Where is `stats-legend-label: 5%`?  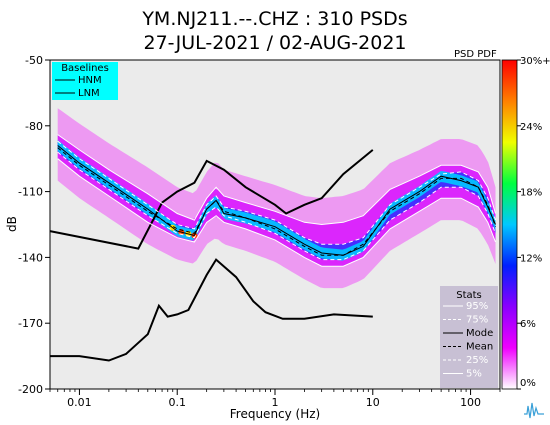
stats-legend-label: 5% is located at coordinates (474, 374).